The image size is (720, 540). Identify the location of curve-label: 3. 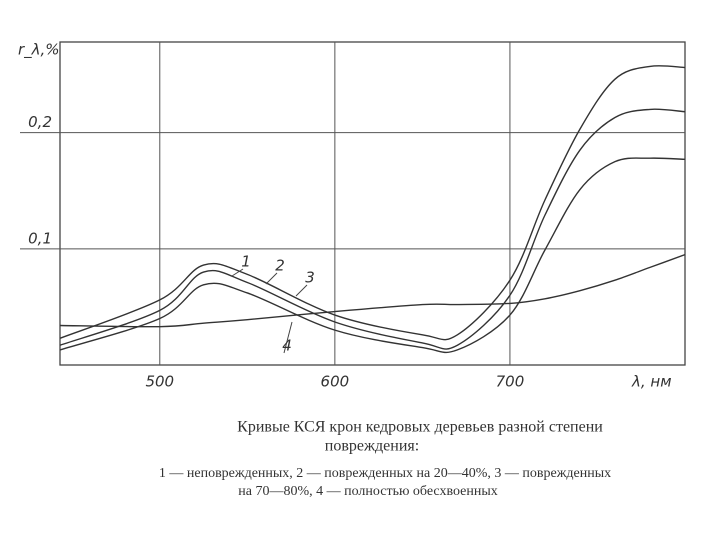
(310, 278).